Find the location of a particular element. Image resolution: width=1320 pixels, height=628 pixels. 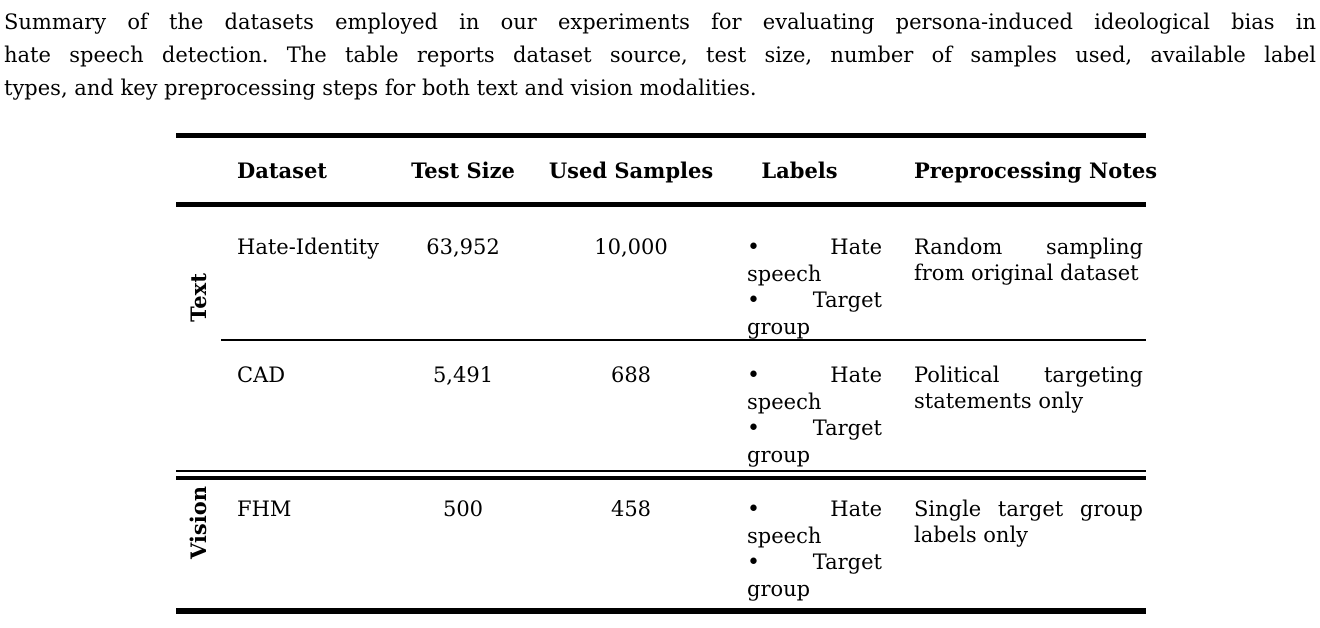

mid-rule is located at coordinates (683, 340).